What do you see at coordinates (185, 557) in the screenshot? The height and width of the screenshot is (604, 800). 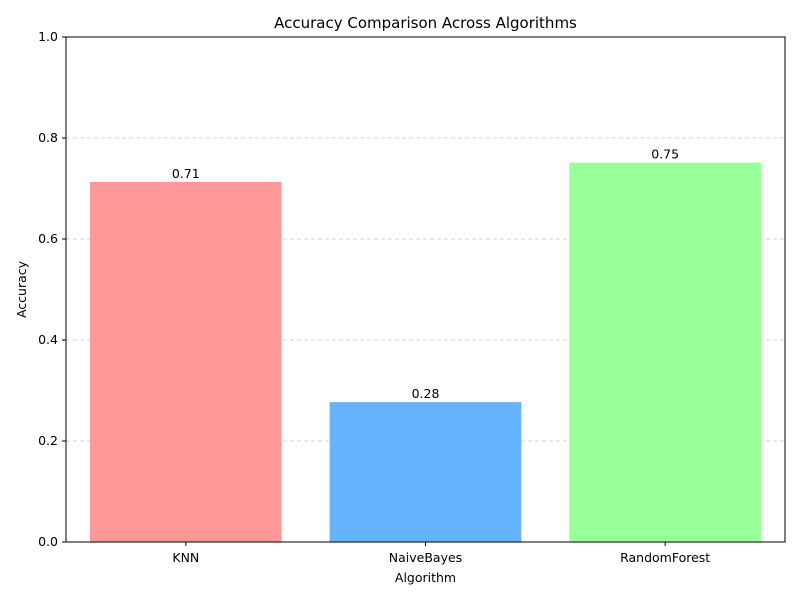 I see `x-tick-label: KNN` at bounding box center [185, 557].